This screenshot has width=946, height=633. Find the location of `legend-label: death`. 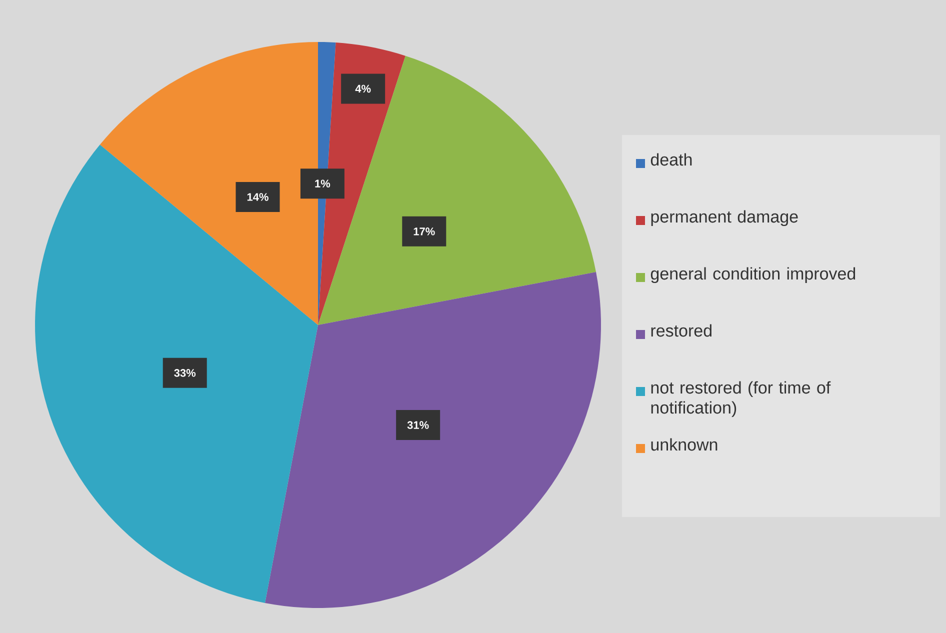

legend-label: death is located at coordinates (671, 159).